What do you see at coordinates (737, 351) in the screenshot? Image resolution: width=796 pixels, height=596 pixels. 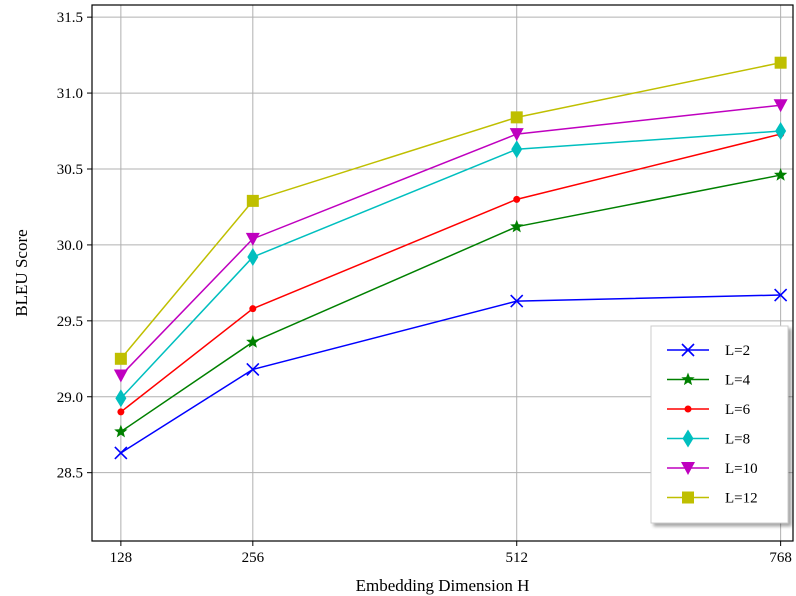 I see `legend-label: L=2` at bounding box center [737, 351].